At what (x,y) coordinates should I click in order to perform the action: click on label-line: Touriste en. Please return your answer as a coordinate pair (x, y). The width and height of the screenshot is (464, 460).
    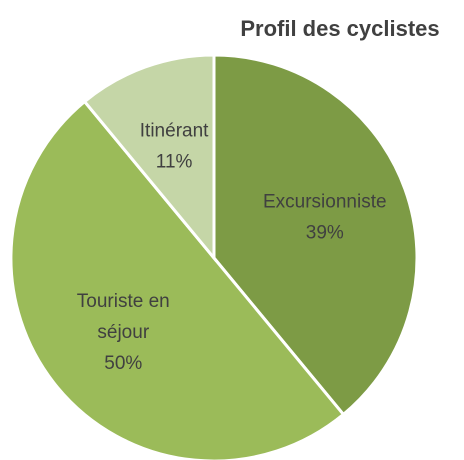
    Looking at the image, I should click on (123, 301).